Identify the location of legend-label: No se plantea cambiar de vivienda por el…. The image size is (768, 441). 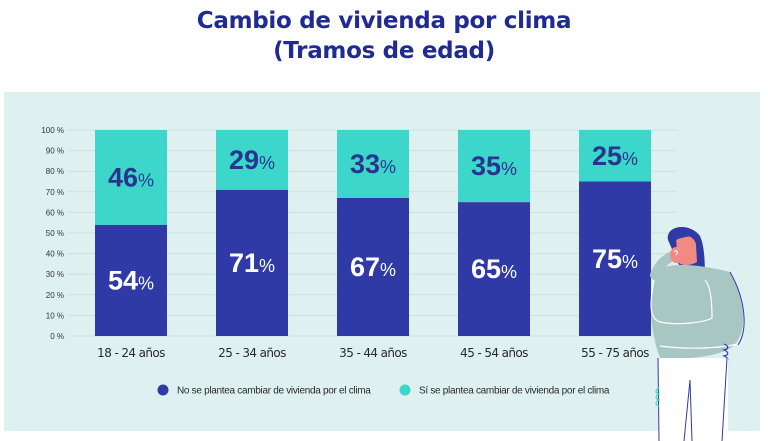
(274, 391).